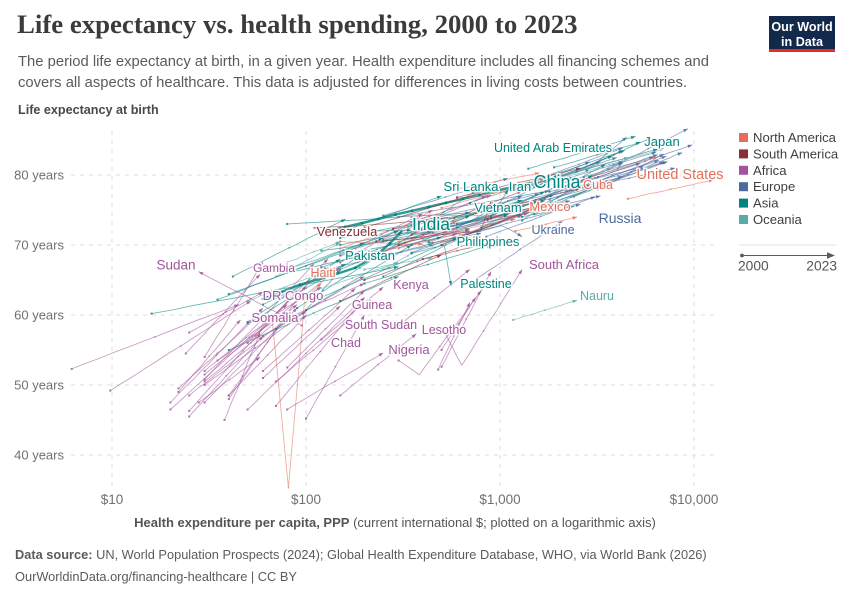 This screenshot has width=850, height=600. What do you see at coordinates (488, 241) in the screenshot?
I see `svg-text: Philippines` at bounding box center [488, 241].